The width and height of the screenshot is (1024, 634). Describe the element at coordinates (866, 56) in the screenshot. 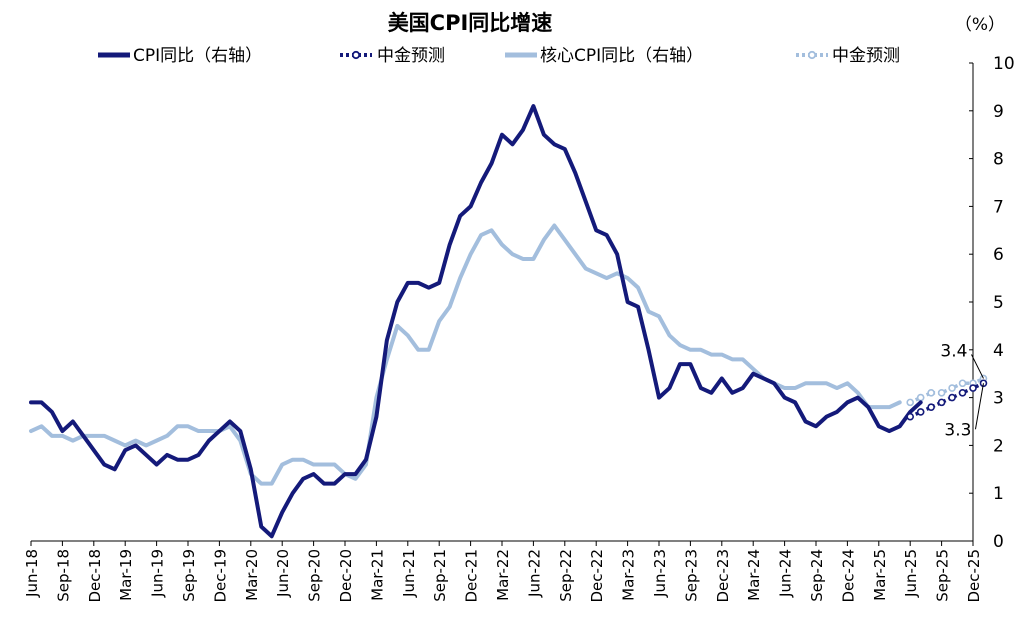

I see `legend-label-core-forecast: 中金预测` at that location.